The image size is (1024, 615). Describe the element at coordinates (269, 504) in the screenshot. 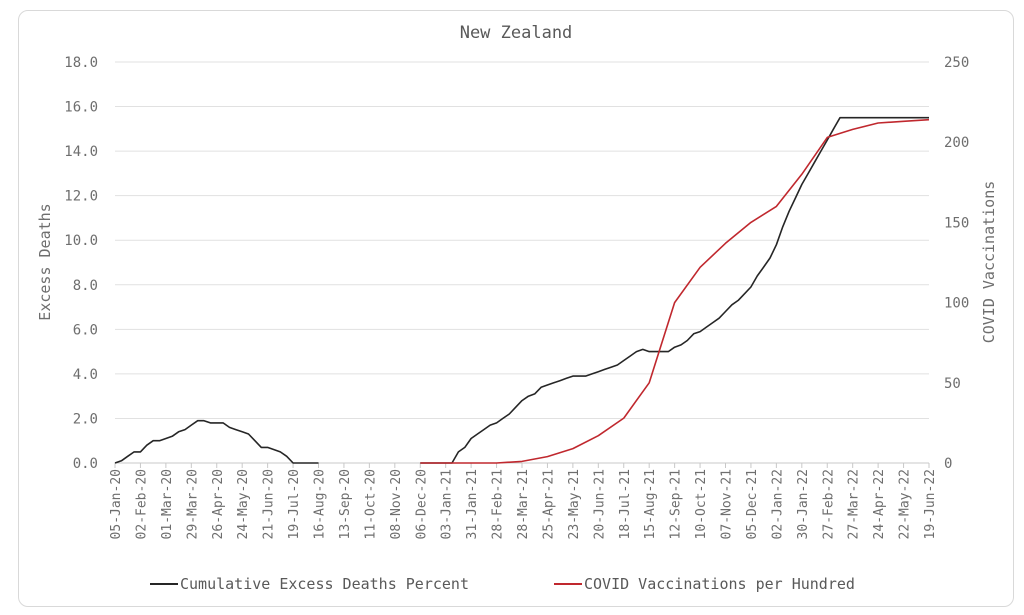

I see `x-tick-label: 21-Jun-20` at that location.